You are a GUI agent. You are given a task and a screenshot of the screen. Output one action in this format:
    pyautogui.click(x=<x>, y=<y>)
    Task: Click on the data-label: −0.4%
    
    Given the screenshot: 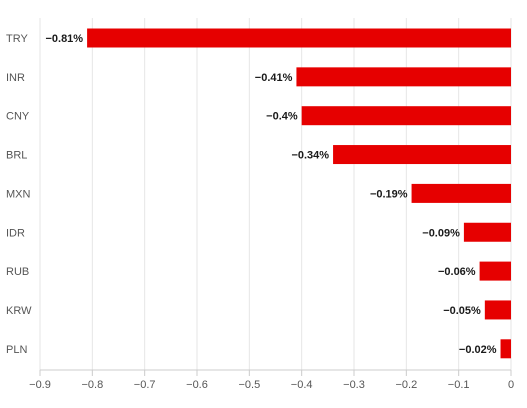 What is the action you would take?
    pyautogui.click(x=282, y=117)
    